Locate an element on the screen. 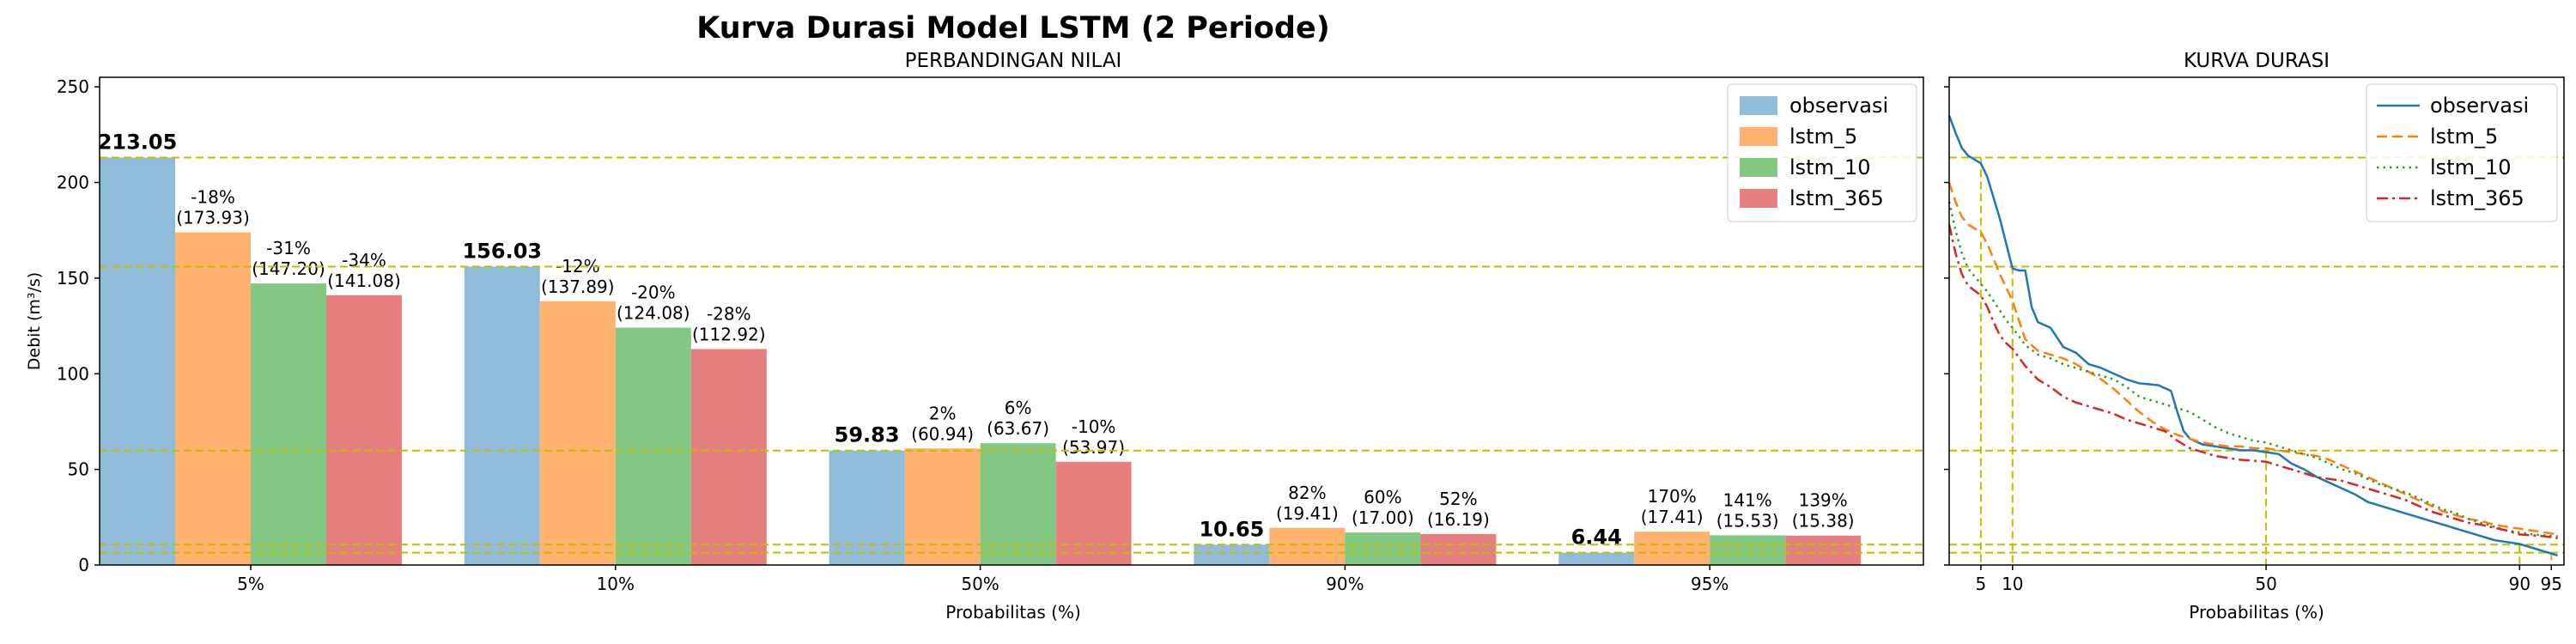 Image resolution: width=2576 pixels, height=644 pixels. bar-y-axis-label: Debit (m³/s) is located at coordinates (34, 321).